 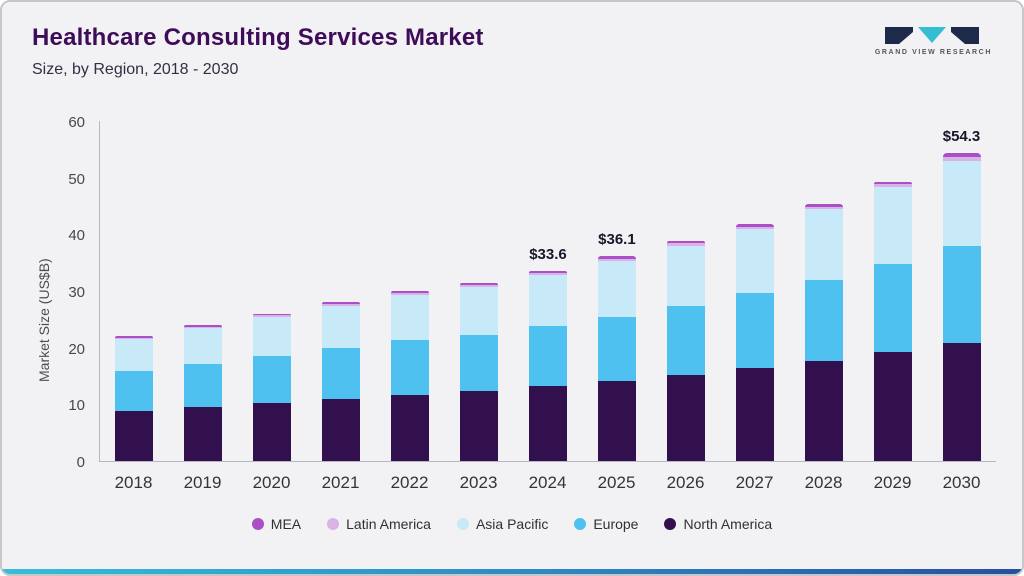 What do you see at coordinates (76, 122) in the screenshot?
I see `y-axis-tick-label: 60` at bounding box center [76, 122].